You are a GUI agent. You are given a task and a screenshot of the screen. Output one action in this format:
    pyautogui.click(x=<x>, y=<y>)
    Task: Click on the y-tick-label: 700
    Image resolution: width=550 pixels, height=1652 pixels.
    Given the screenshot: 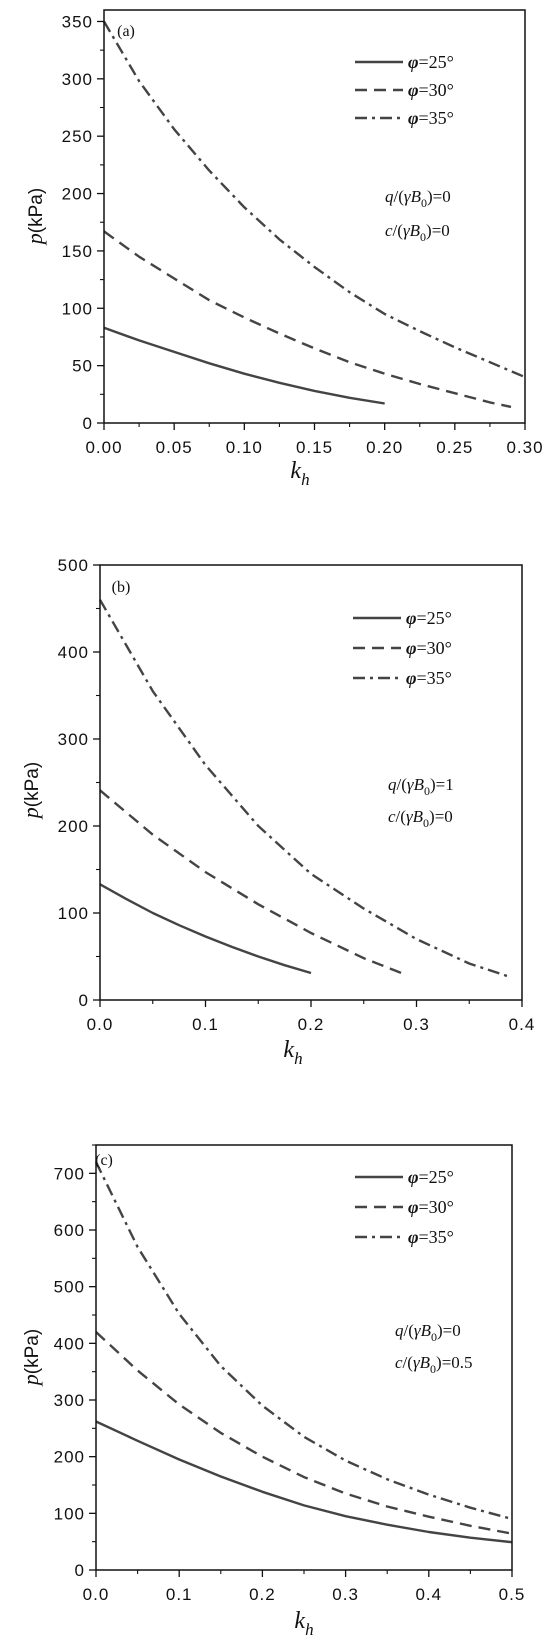 What is the action you would take?
    pyautogui.click(x=69, y=1173)
    